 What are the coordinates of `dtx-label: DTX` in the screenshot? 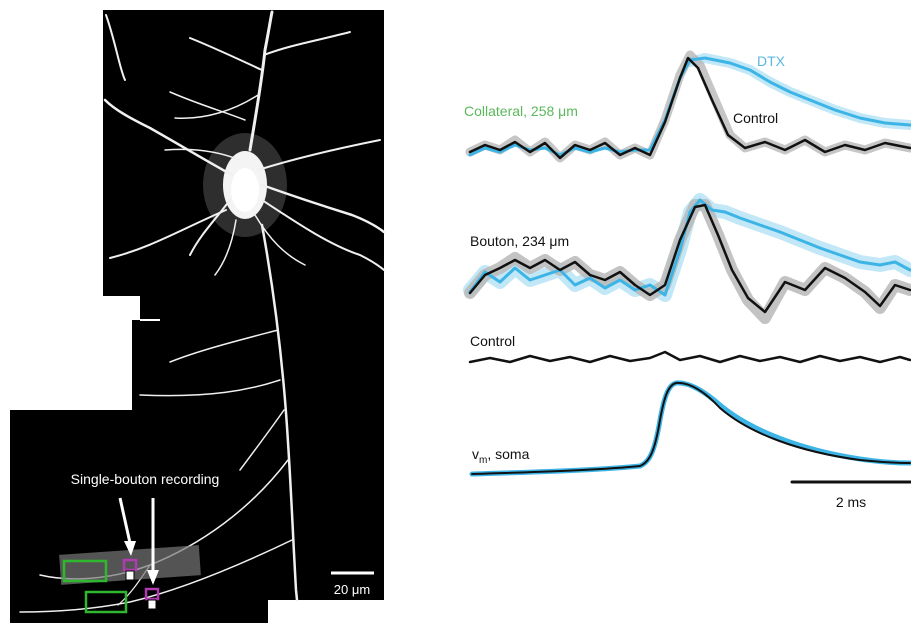 It's located at (771, 61).